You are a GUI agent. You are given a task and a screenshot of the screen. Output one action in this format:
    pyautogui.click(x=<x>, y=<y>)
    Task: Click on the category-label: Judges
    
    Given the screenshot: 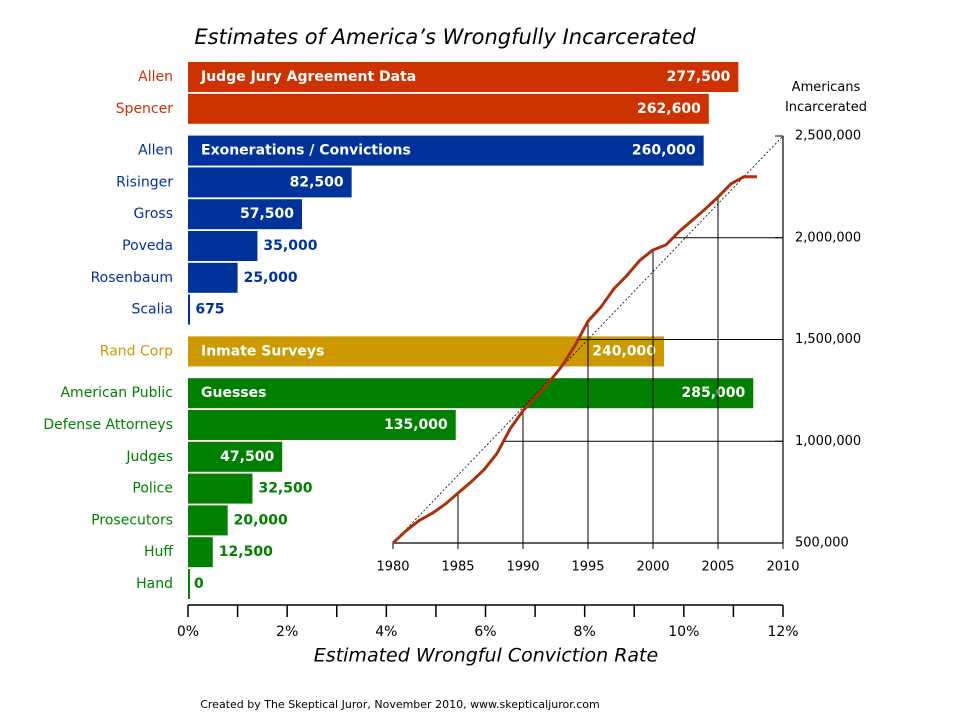 What is the action you would take?
    pyautogui.click(x=149, y=457)
    